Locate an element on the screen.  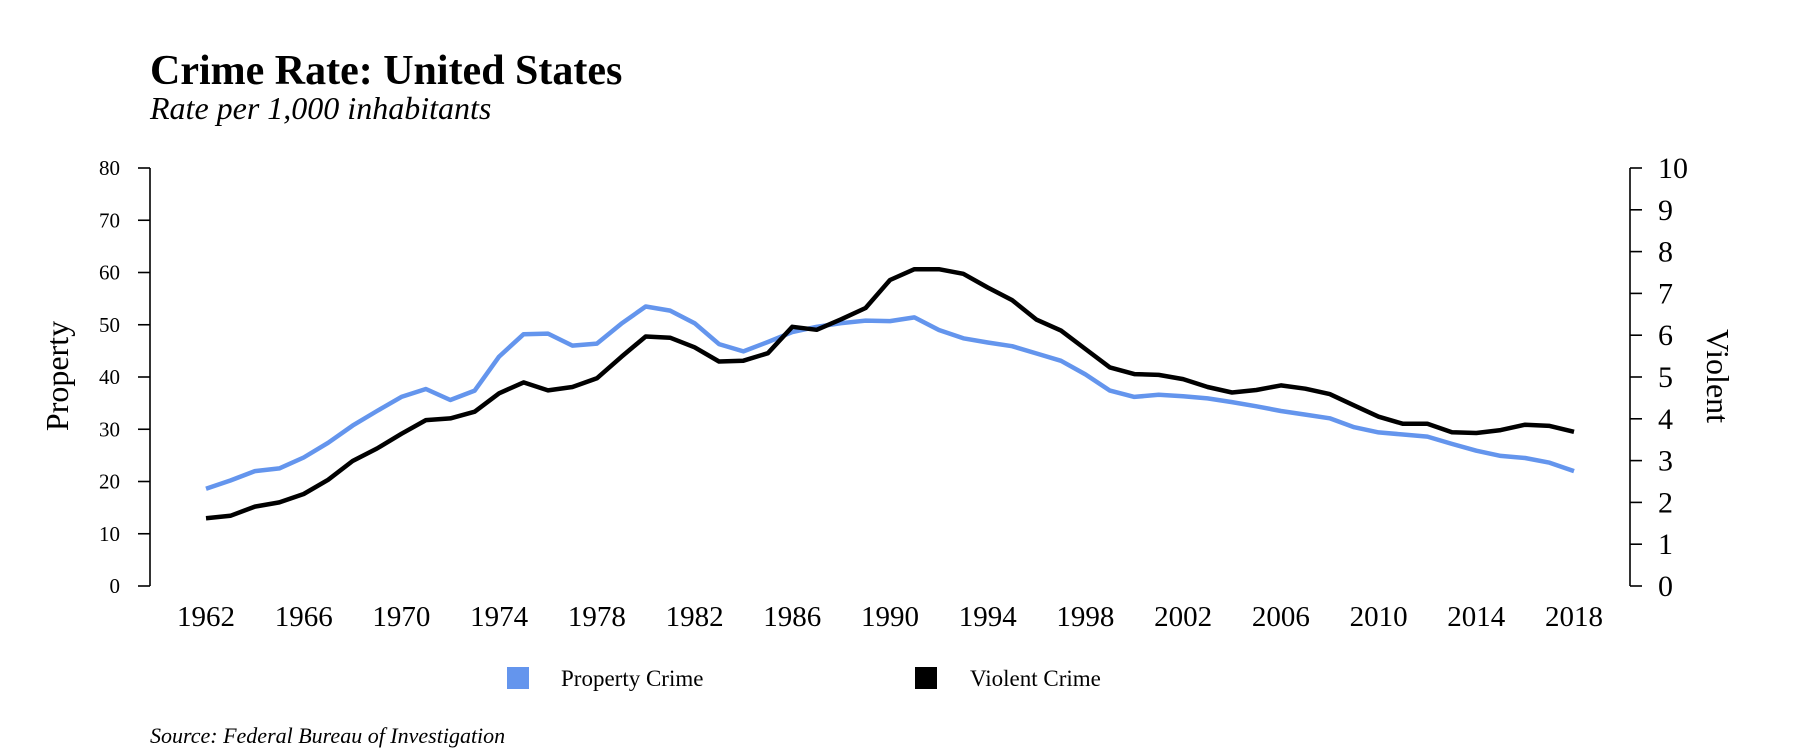
x-tick-label: 1974 is located at coordinates (499, 617).